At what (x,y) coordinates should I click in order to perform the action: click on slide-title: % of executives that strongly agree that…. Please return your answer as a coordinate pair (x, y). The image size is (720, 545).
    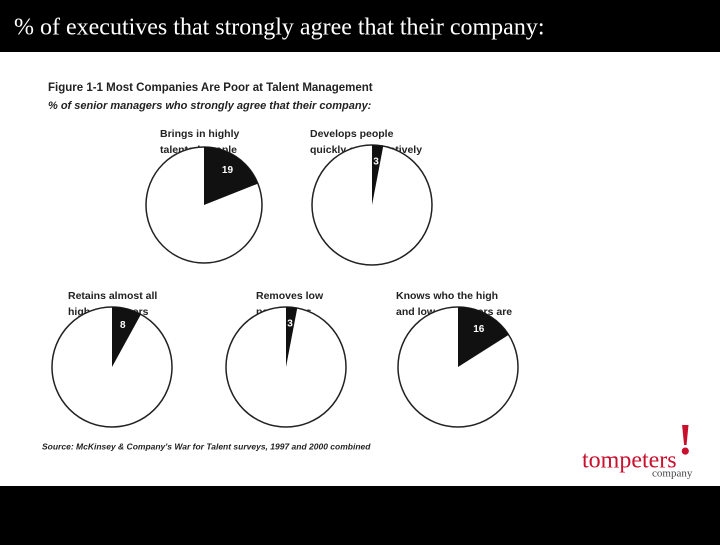
    Looking at the image, I should click on (279, 28).